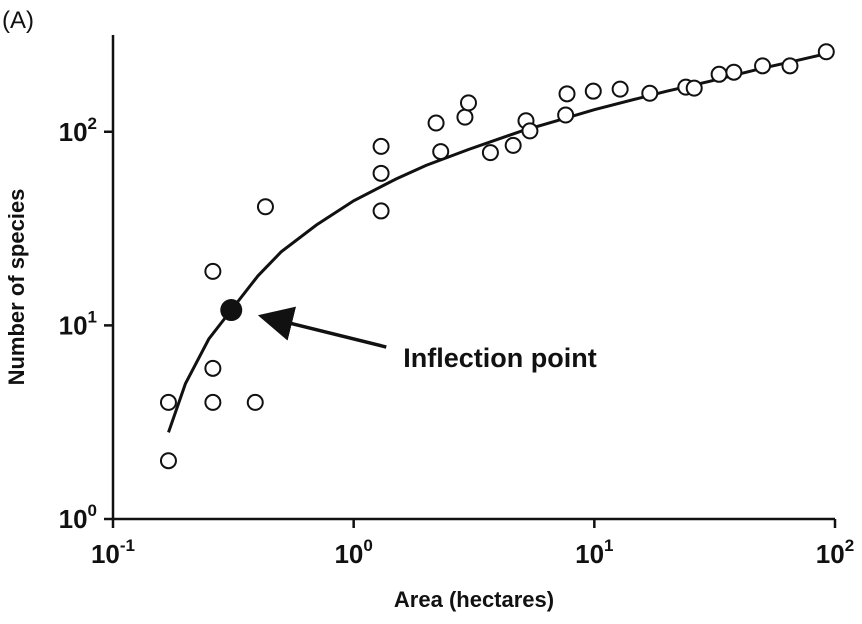 The width and height of the screenshot is (862, 624). Describe the element at coordinates (231, 310) in the screenshot. I see `inflection-point-marker` at that location.